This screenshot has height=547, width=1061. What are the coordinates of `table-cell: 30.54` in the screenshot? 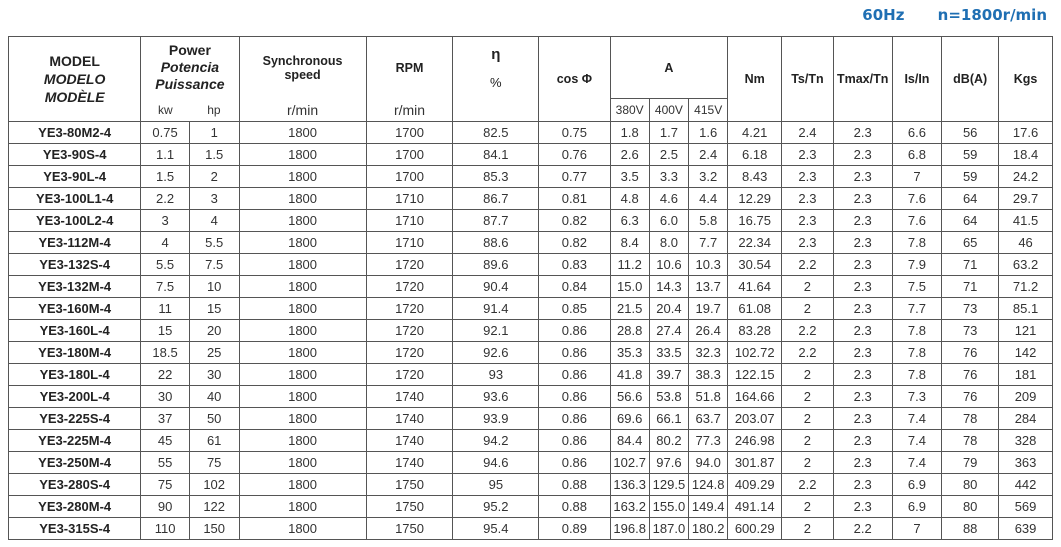 It's located at (755, 264).